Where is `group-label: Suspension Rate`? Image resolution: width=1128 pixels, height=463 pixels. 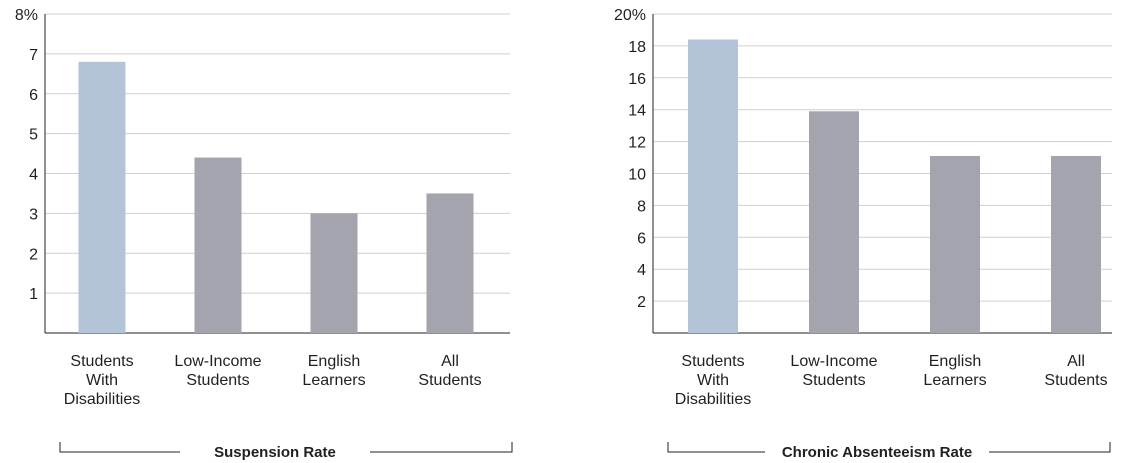
group-label: Suspension Rate is located at coordinates (275, 452).